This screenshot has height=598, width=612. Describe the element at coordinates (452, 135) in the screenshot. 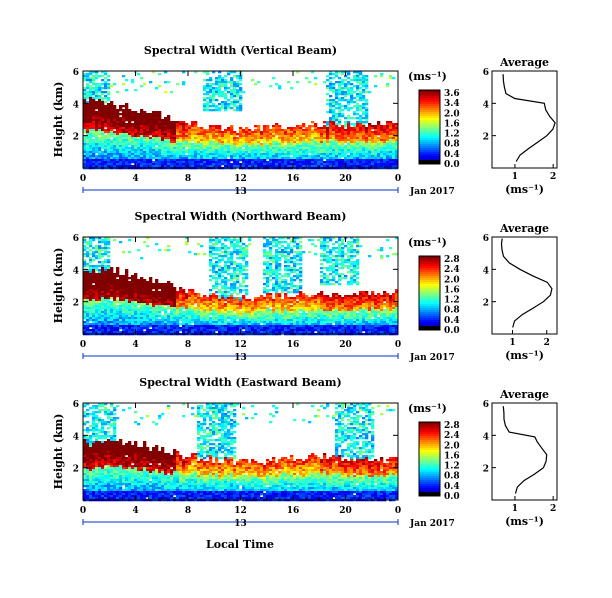

I see `colorbar-tick-label: 1.2` at that location.